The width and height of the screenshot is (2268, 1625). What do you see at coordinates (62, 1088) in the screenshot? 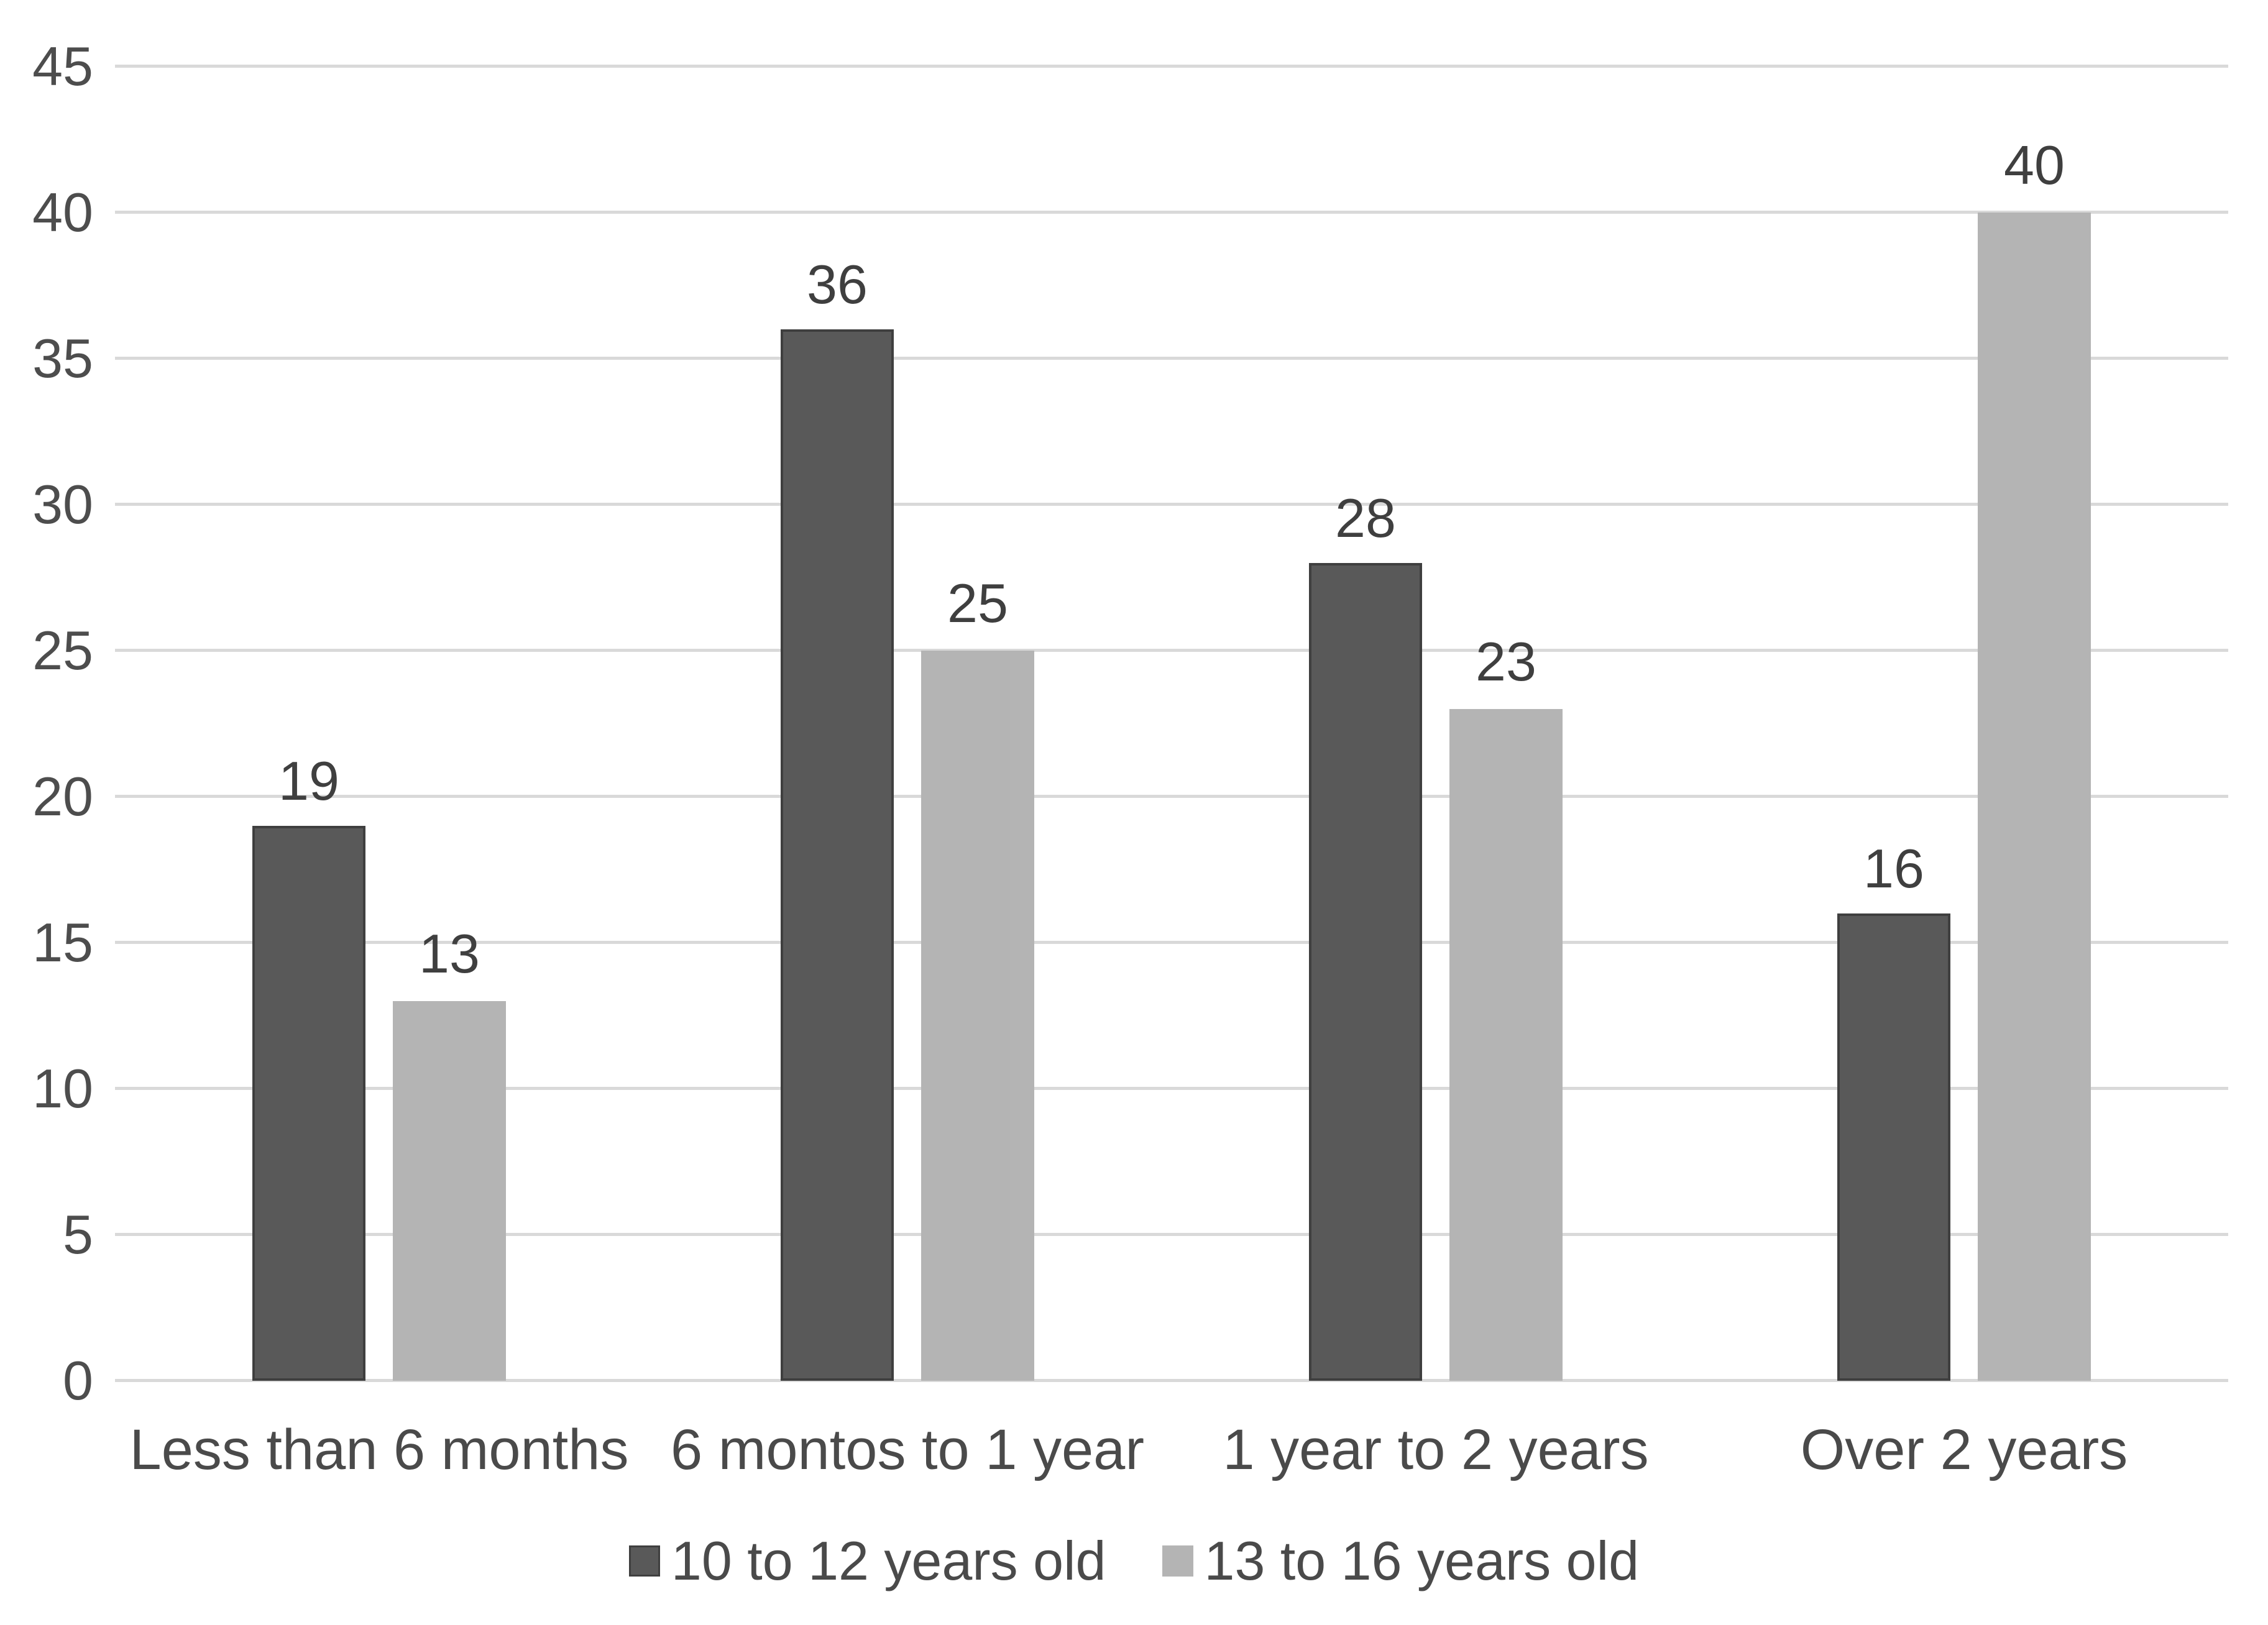
I see `y-tick-label-10: 10` at bounding box center [62, 1088].